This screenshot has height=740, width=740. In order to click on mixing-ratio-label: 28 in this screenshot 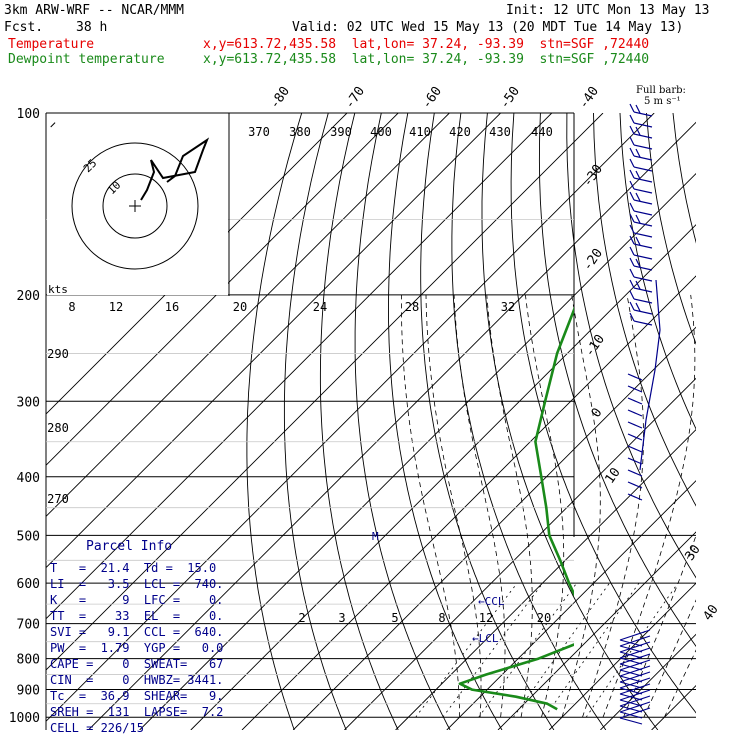, I will do `click(412, 307)`.